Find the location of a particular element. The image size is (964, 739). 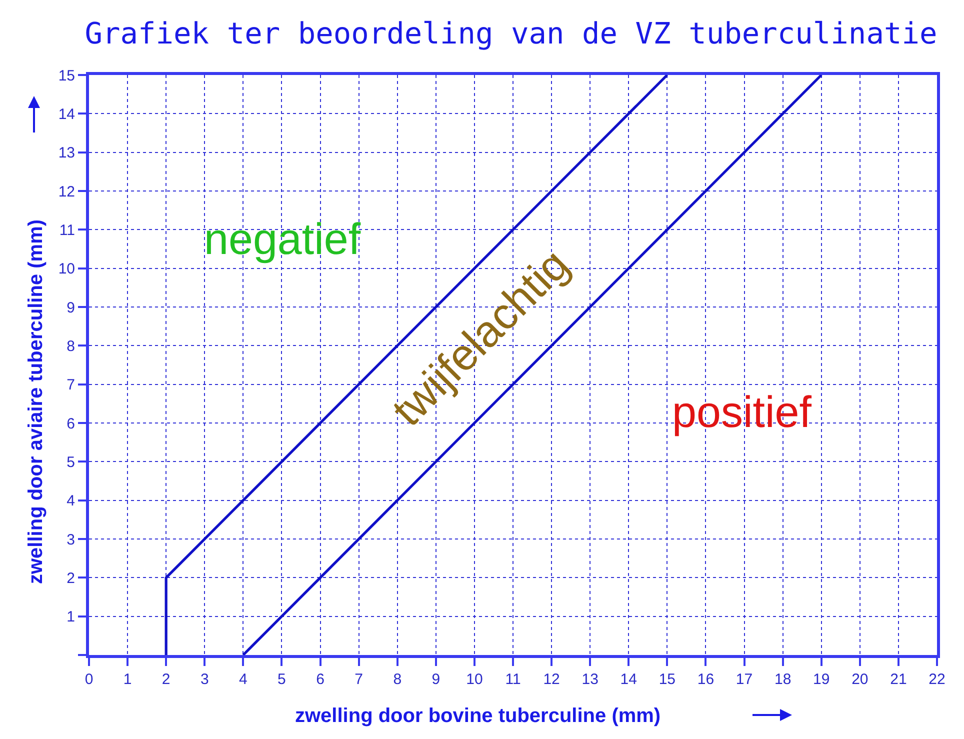

x-tick-label: 6 is located at coordinates (320, 679).